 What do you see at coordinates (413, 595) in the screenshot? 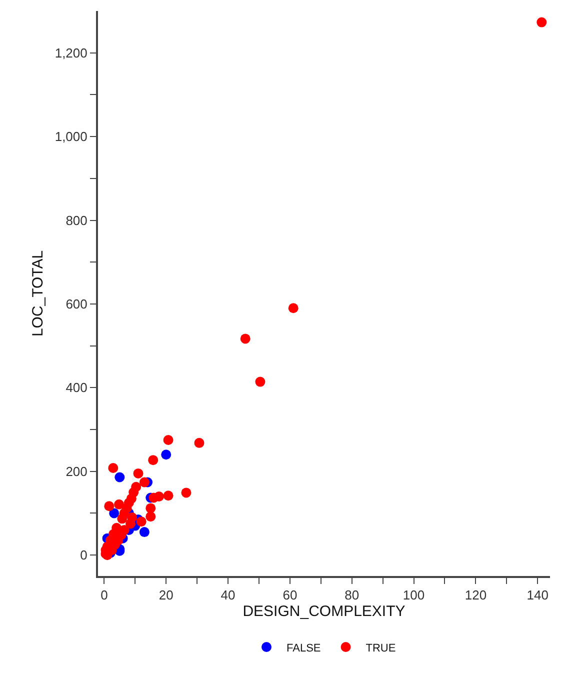
I see `x-tick-label: 100` at bounding box center [413, 595].